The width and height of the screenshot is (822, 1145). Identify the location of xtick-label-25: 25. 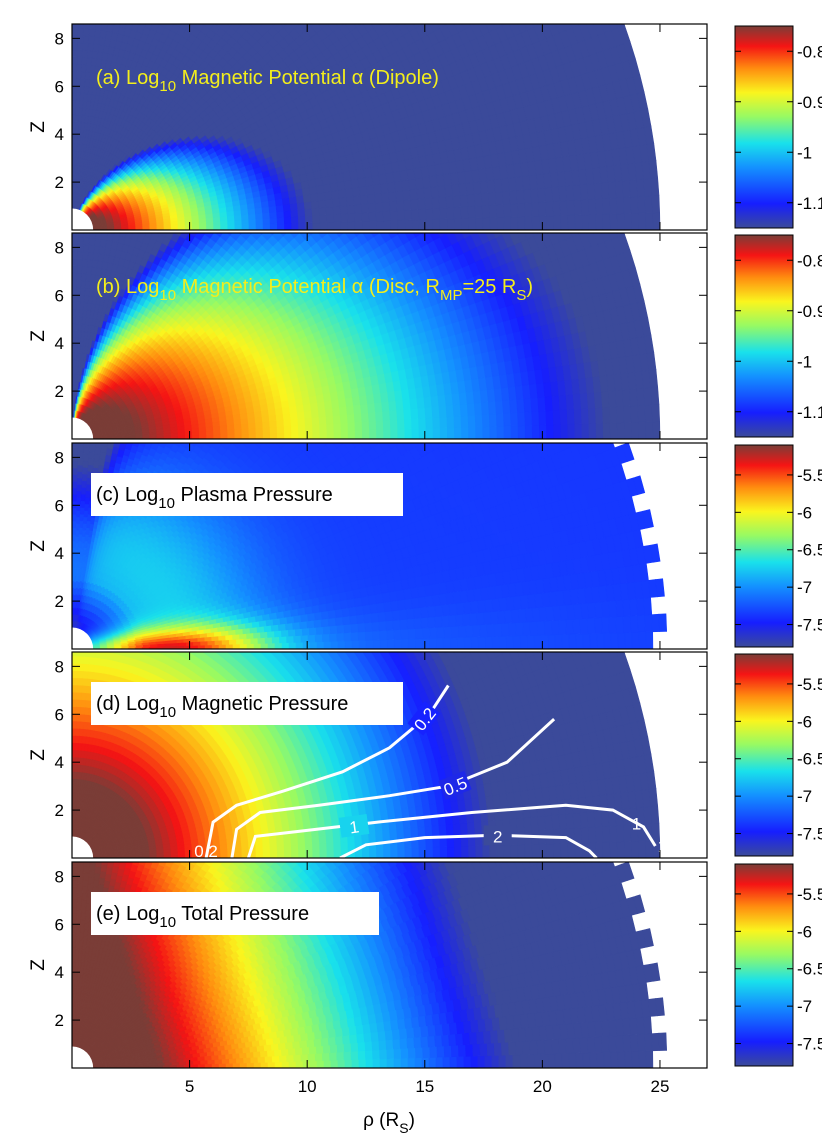
(660, 1086).